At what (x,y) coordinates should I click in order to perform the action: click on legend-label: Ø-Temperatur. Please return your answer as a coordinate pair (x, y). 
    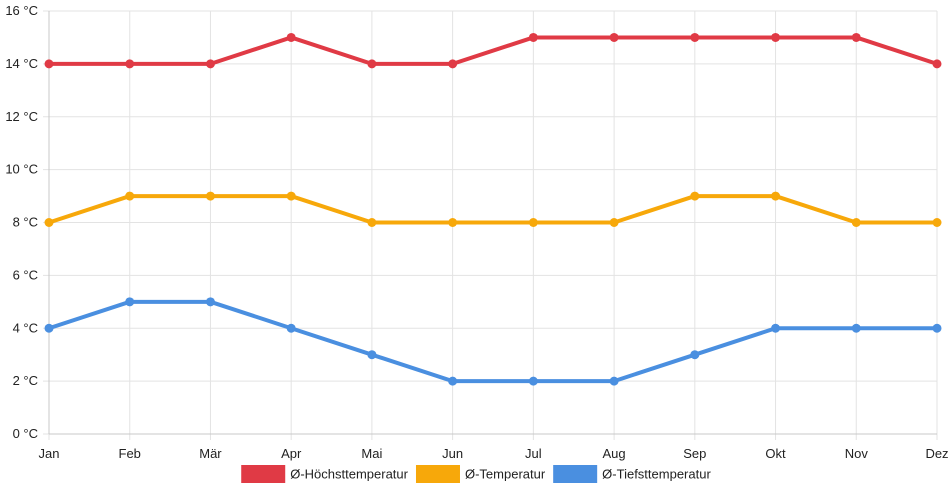
    Looking at the image, I should click on (505, 474).